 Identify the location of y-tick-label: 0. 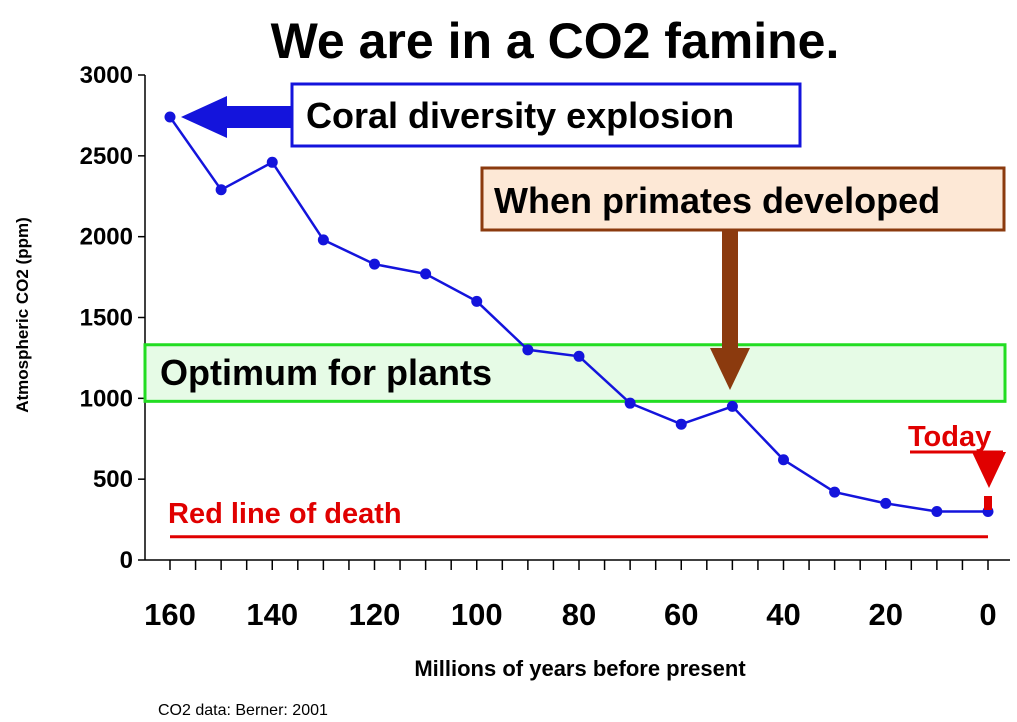
(126, 560).